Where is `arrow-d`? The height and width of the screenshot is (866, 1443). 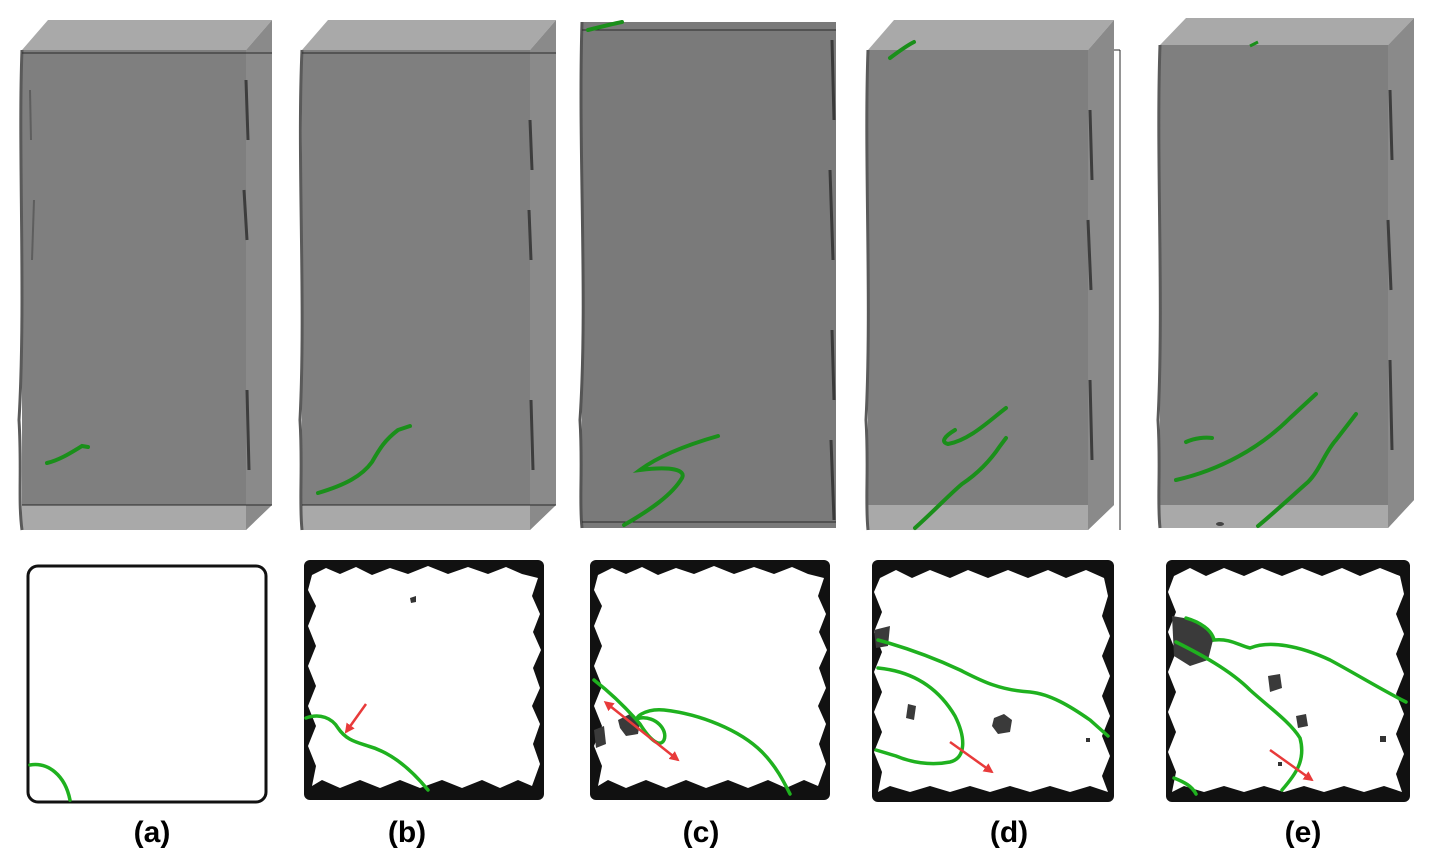 arrow-d is located at coordinates (971, 757).